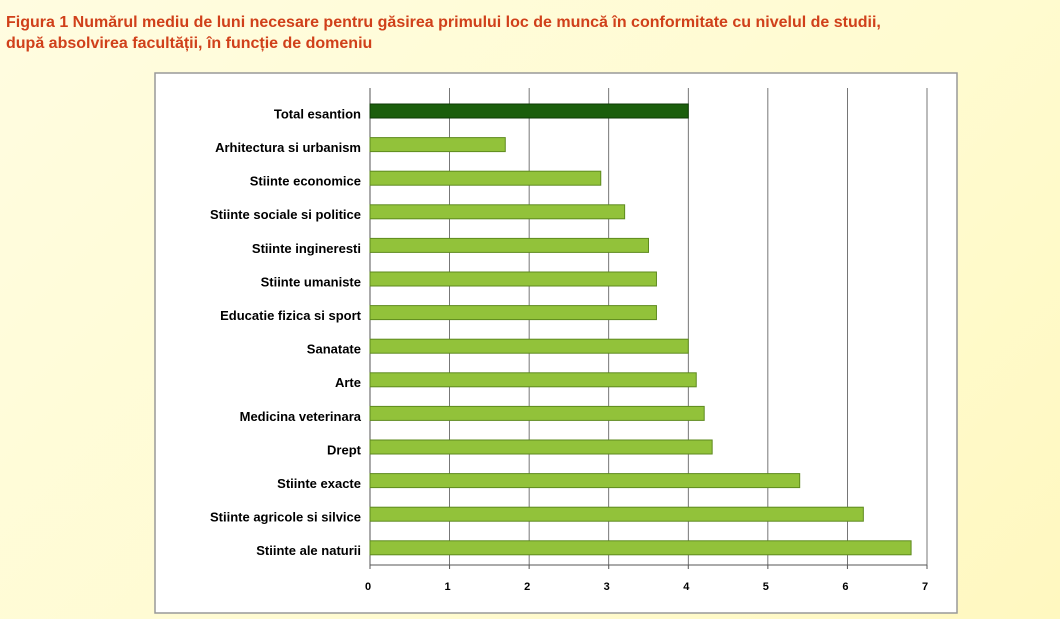  What do you see at coordinates (306, 248) in the screenshot?
I see `y-tick-label: Stiinte ingineresti` at bounding box center [306, 248].